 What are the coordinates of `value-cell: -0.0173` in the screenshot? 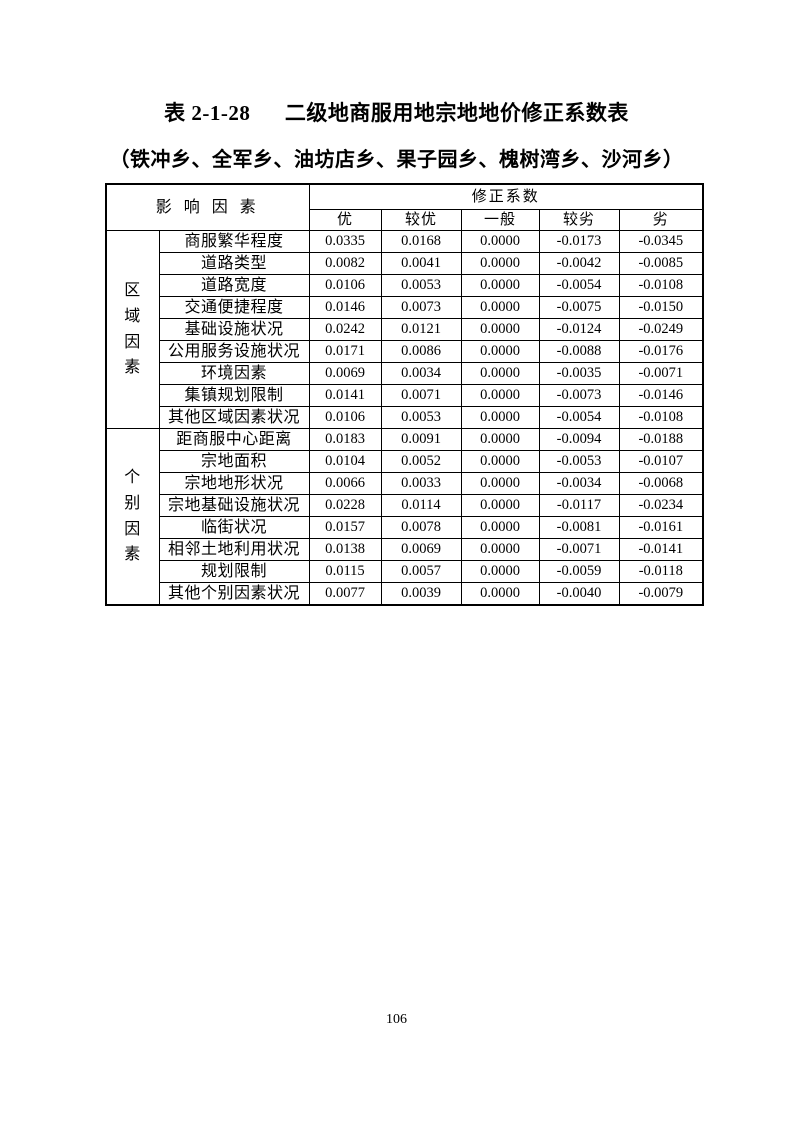 It's located at (579, 241).